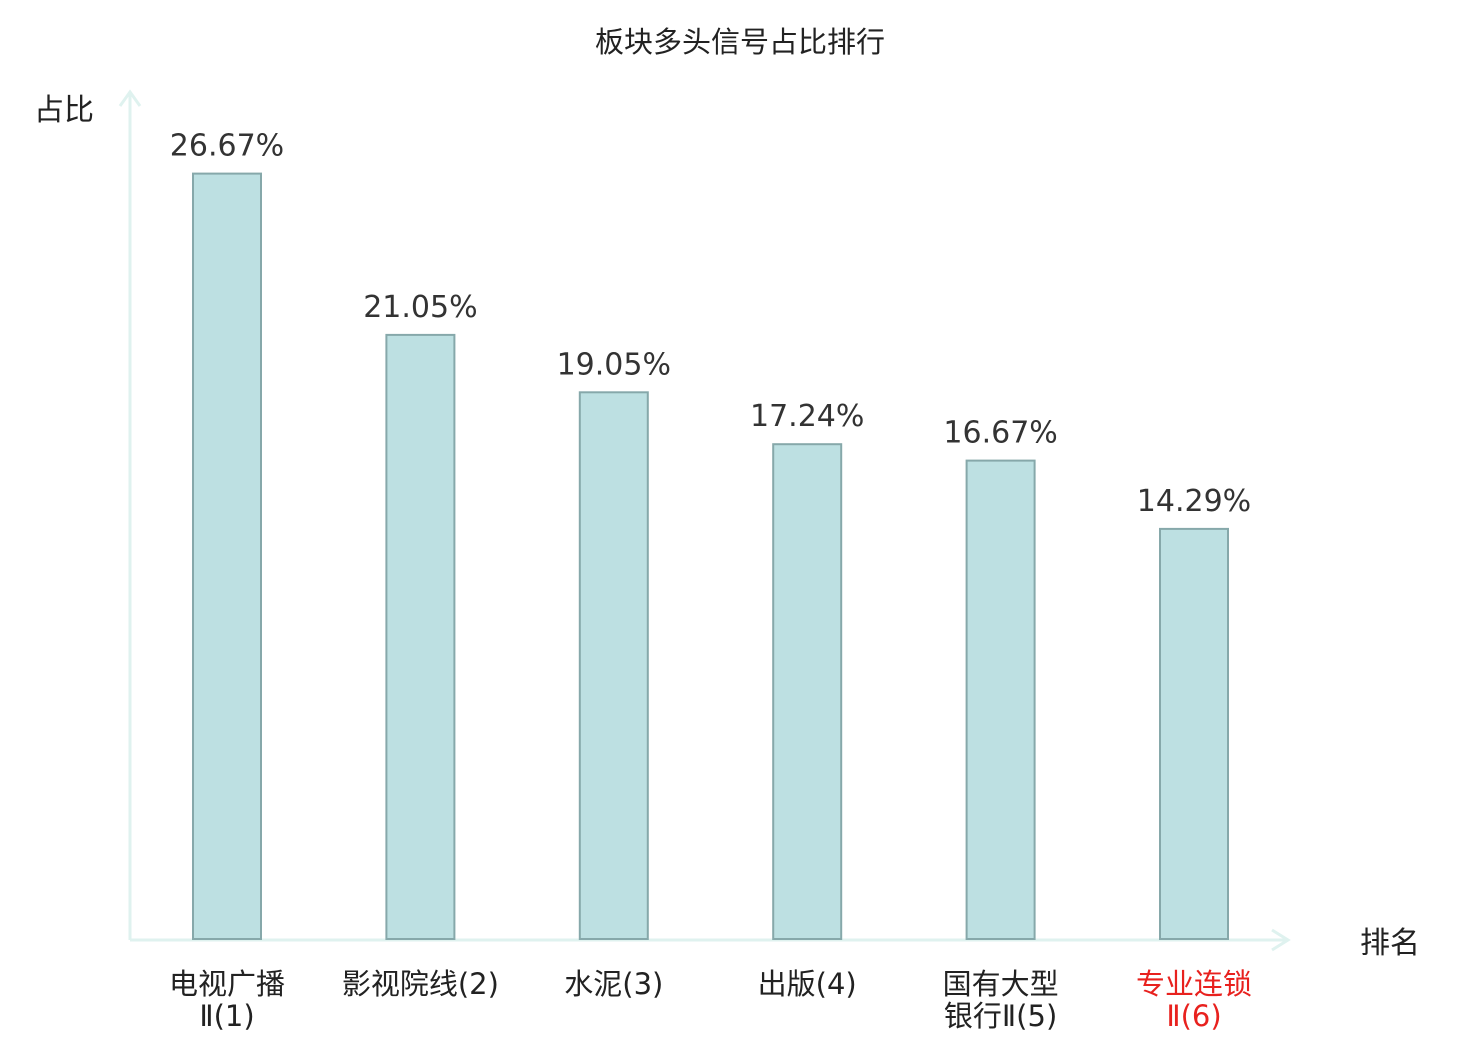 This screenshot has height=1040, width=1480. I want to click on y-axis-label: 占比, so click(64, 110).